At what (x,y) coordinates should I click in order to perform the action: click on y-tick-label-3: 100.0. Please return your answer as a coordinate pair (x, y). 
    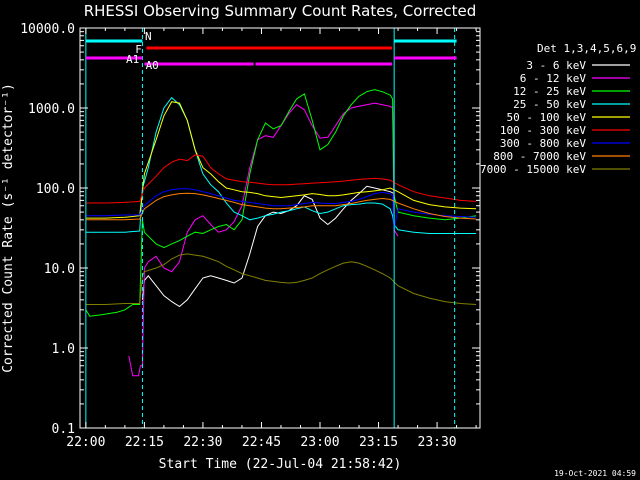
    Looking at the image, I should click on (55, 189).